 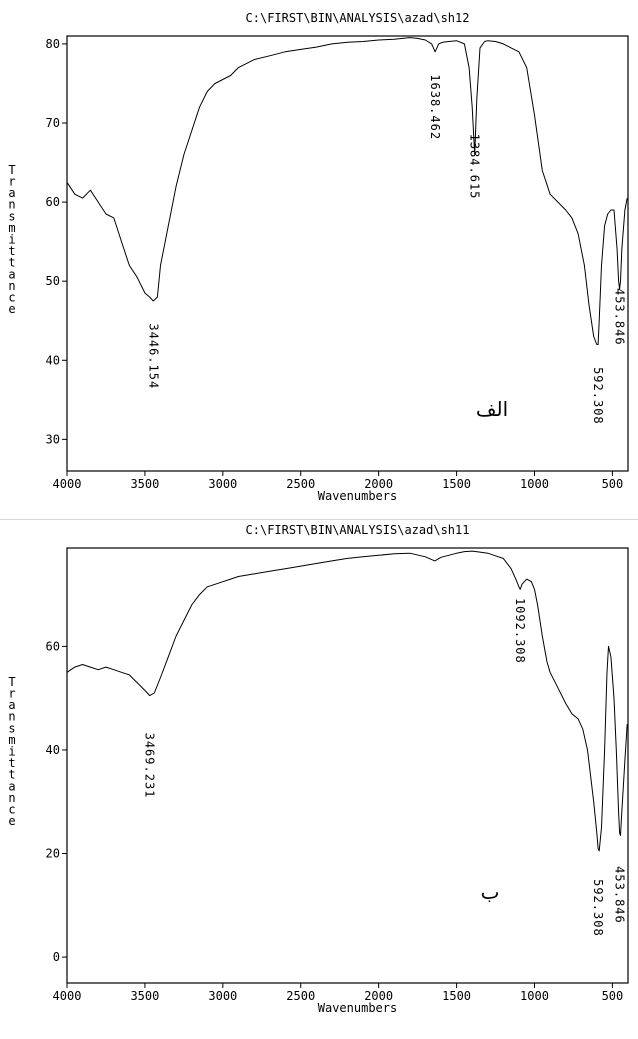 I want to click on y-tick-label: 50, so click(x=53, y=281).